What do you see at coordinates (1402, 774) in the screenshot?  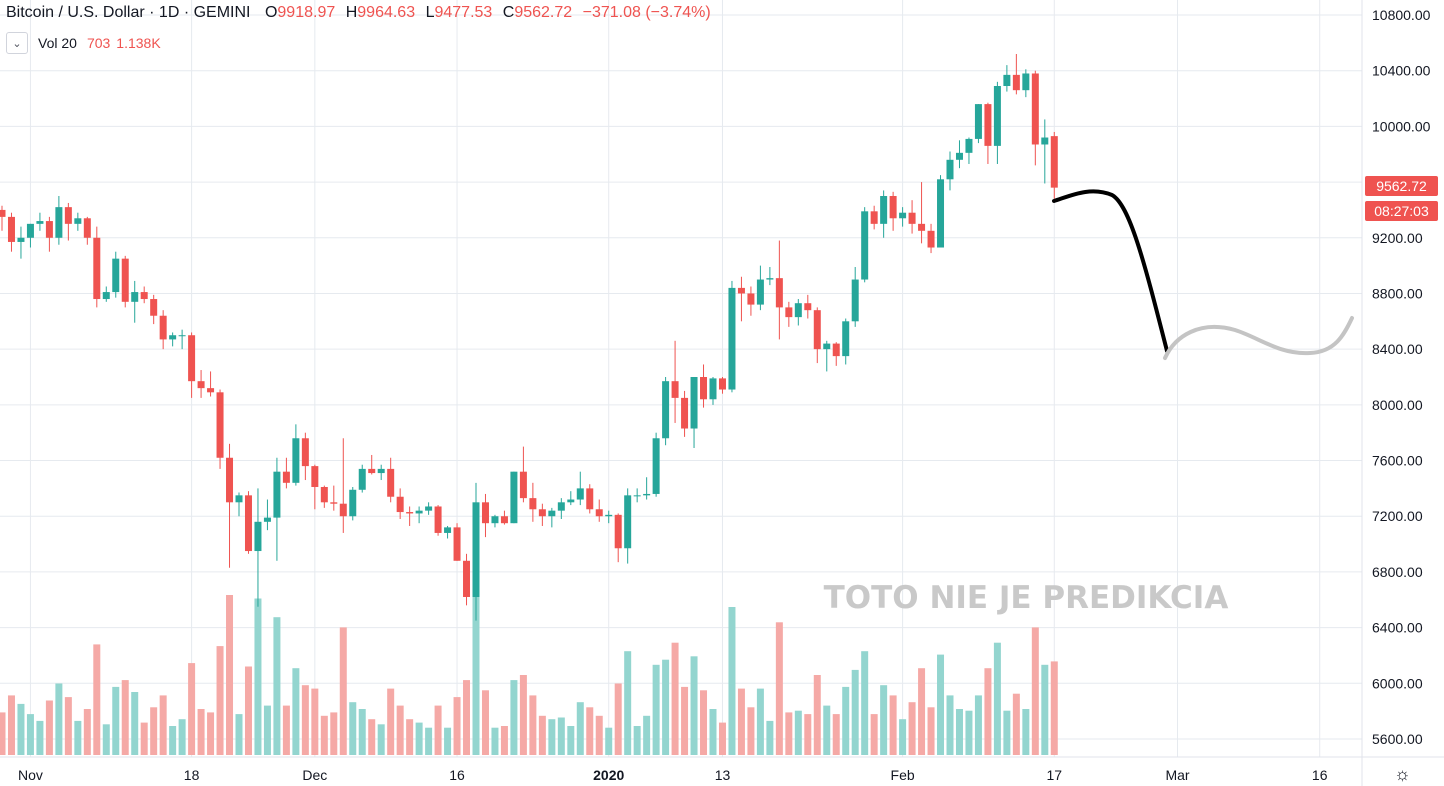 I see `gear-icon: ☼` at bounding box center [1402, 774].